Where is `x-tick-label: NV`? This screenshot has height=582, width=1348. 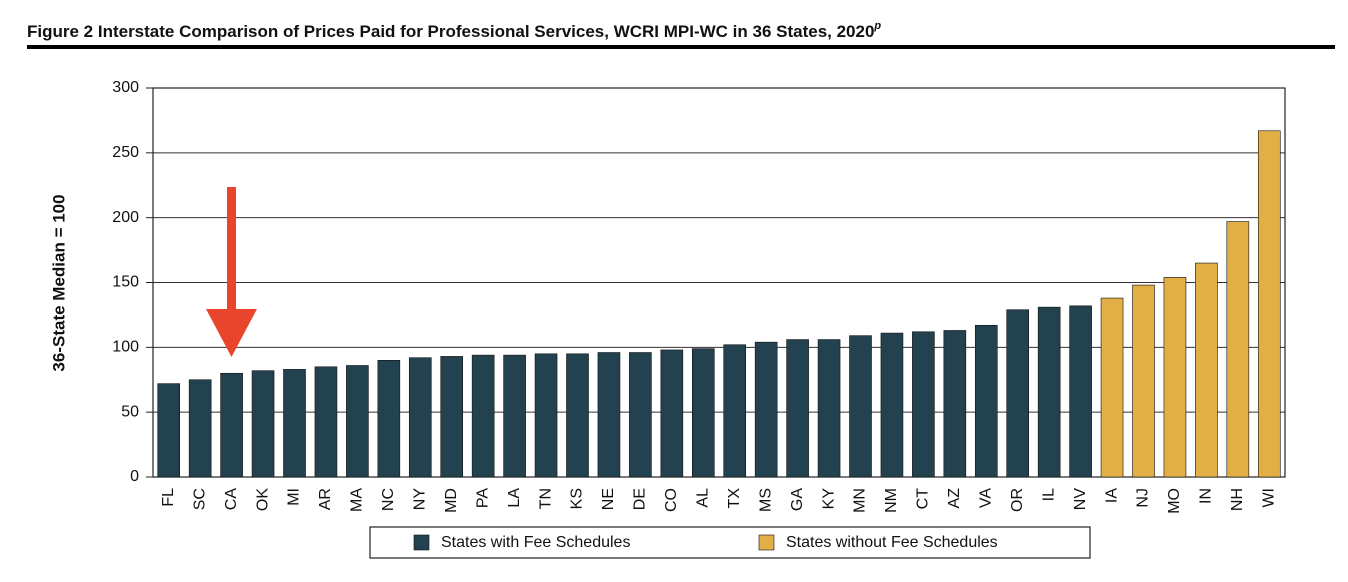
x-tick-label: NV is located at coordinates (1080, 499).